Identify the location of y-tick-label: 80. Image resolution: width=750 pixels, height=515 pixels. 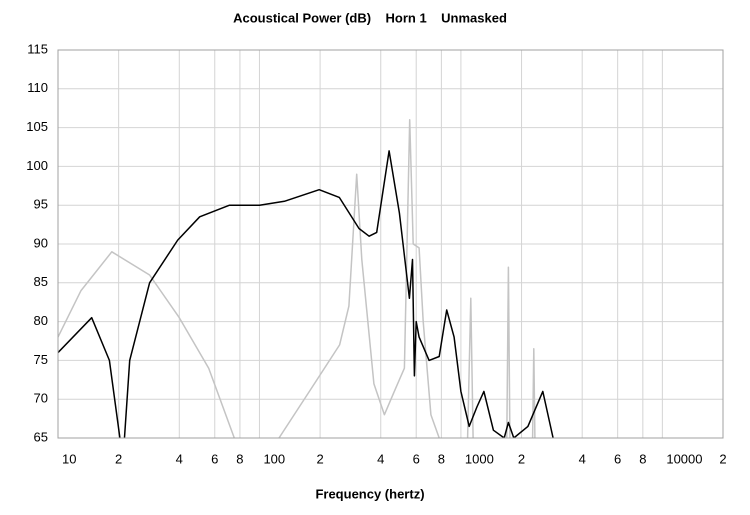
(41, 320).